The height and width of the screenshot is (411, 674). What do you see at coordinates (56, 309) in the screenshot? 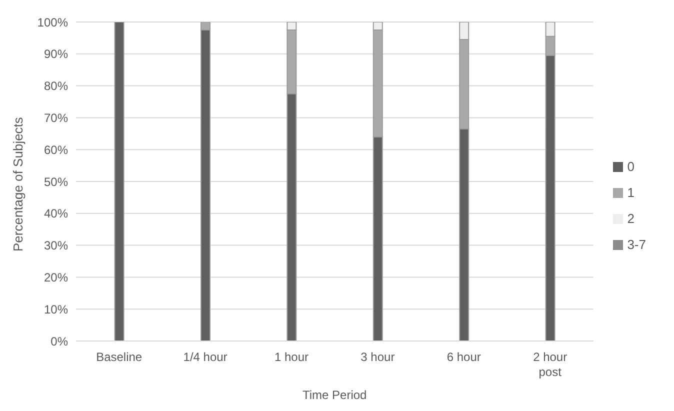
I see `y-tick-label: 10%` at bounding box center [56, 309].